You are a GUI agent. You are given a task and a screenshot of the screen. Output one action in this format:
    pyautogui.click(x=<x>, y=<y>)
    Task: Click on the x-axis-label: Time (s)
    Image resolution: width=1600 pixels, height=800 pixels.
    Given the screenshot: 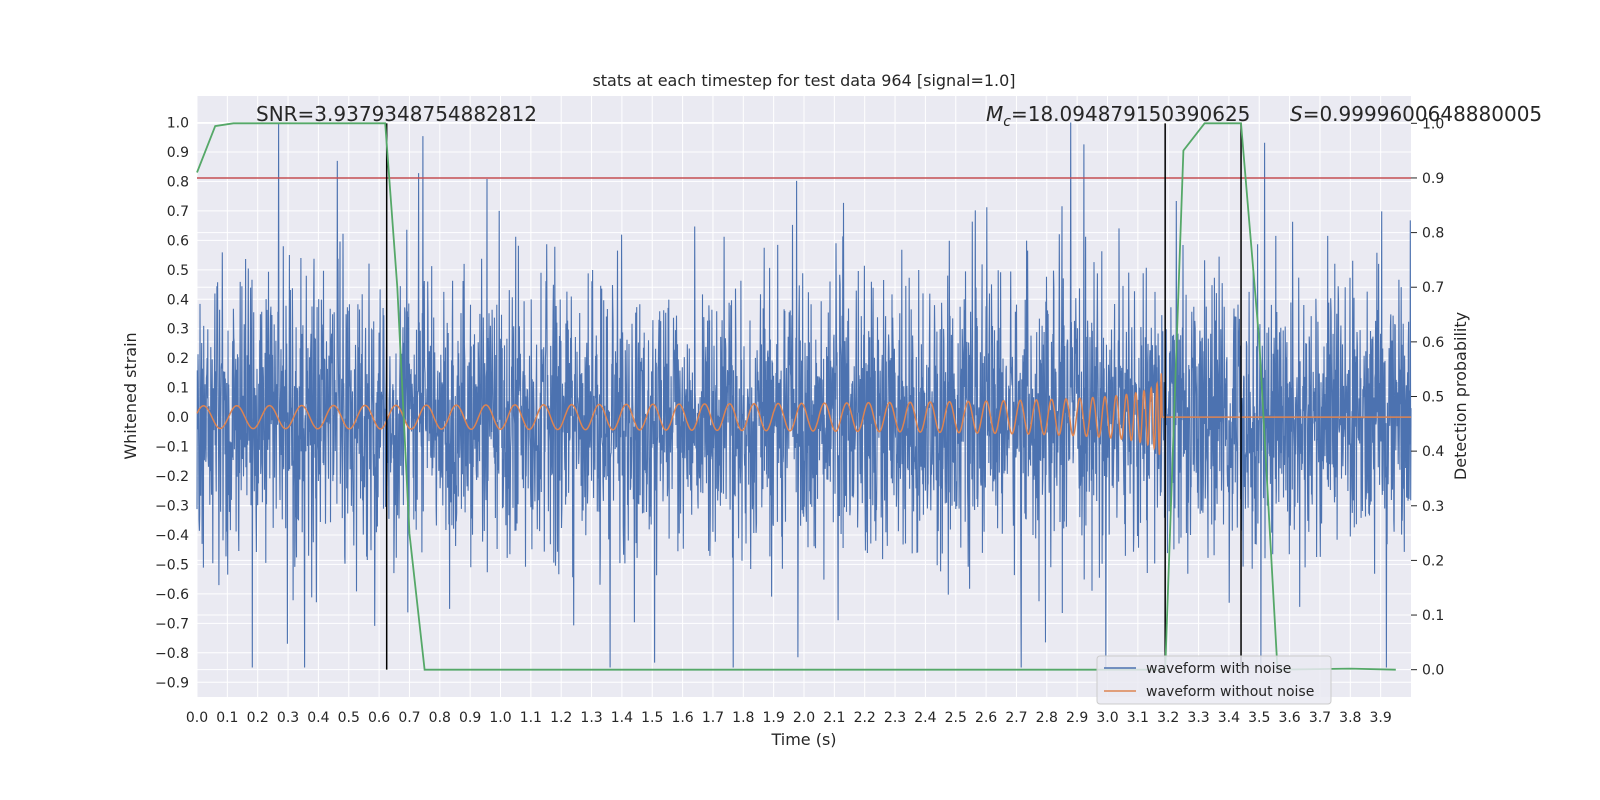 What is the action you would take?
    pyautogui.click(x=803, y=739)
    